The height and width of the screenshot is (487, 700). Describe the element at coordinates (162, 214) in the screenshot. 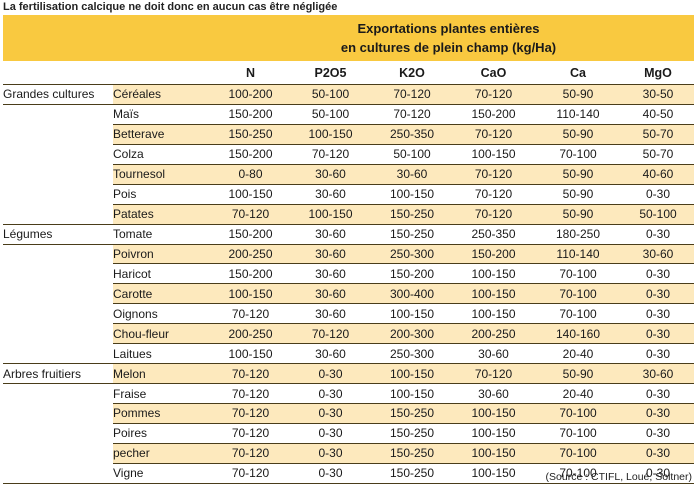

I see `crop-name: Patates` at that location.